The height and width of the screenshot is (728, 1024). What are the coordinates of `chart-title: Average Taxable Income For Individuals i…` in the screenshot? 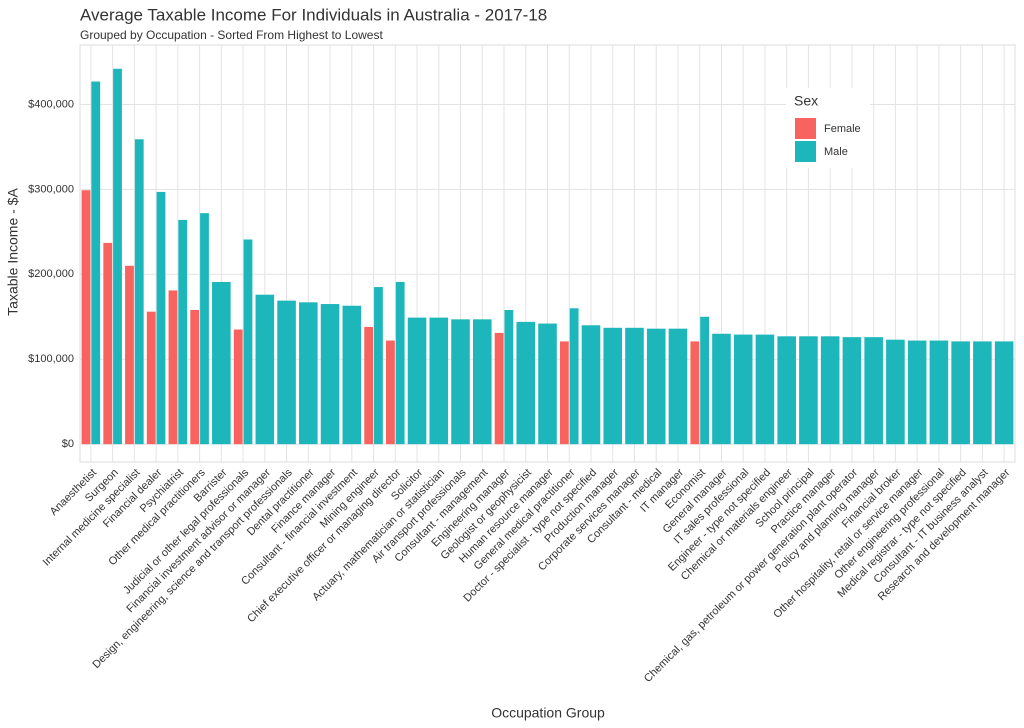 It's located at (313, 14).